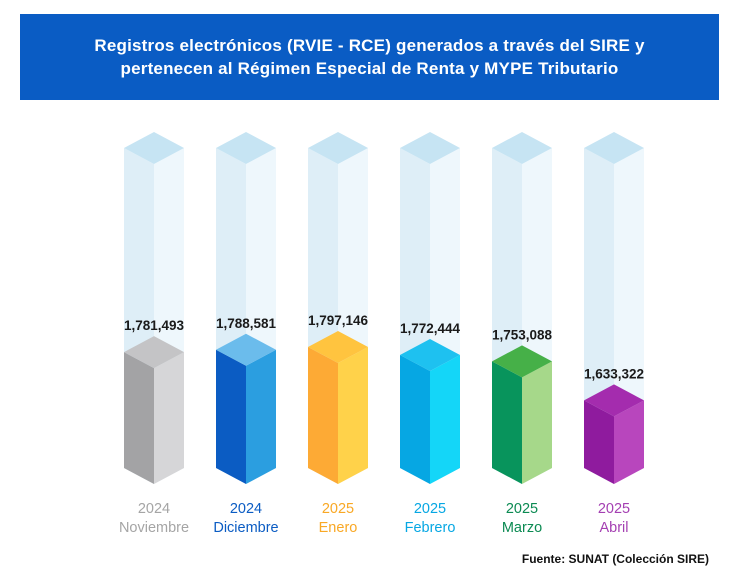 The height and width of the screenshot is (588, 739). What do you see at coordinates (430, 328) in the screenshot?
I see `data-label: 1,772,444` at bounding box center [430, 328].